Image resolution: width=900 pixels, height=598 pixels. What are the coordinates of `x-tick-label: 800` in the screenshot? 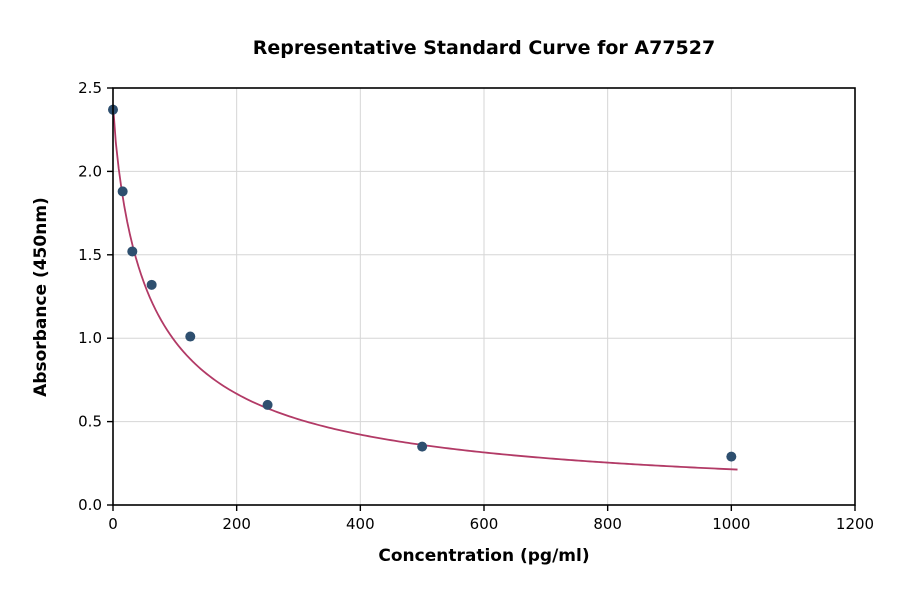 It's located at (607, 524).